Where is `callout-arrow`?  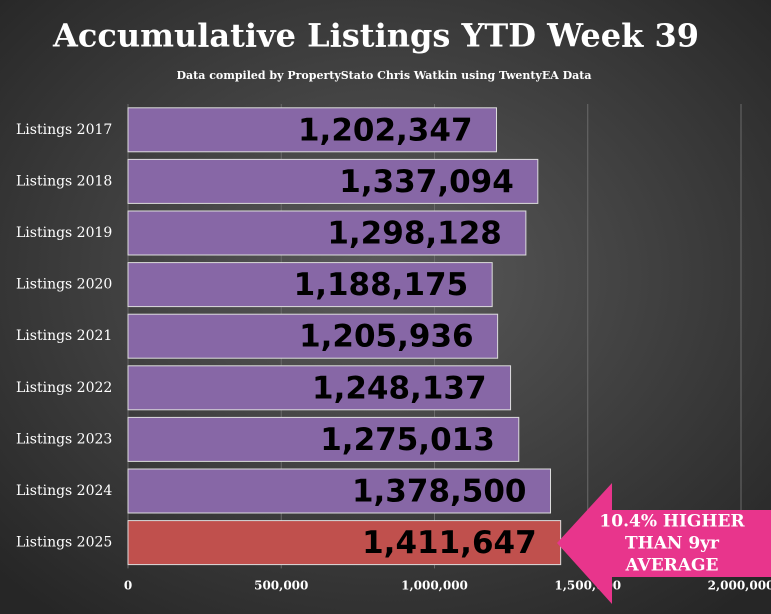 callout-arrow is located at coordinates (664, 543).